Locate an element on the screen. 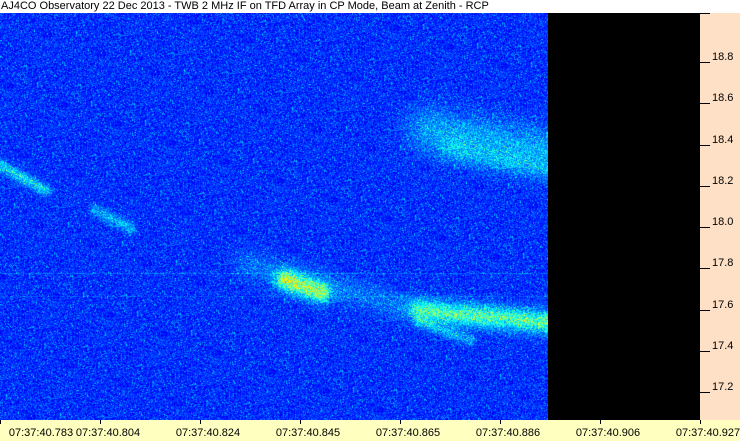 Image resolution: width=740 pixels, height=441 pixels. x-tick-label: 07:37:40.865 is located at coordinates (408, 433).